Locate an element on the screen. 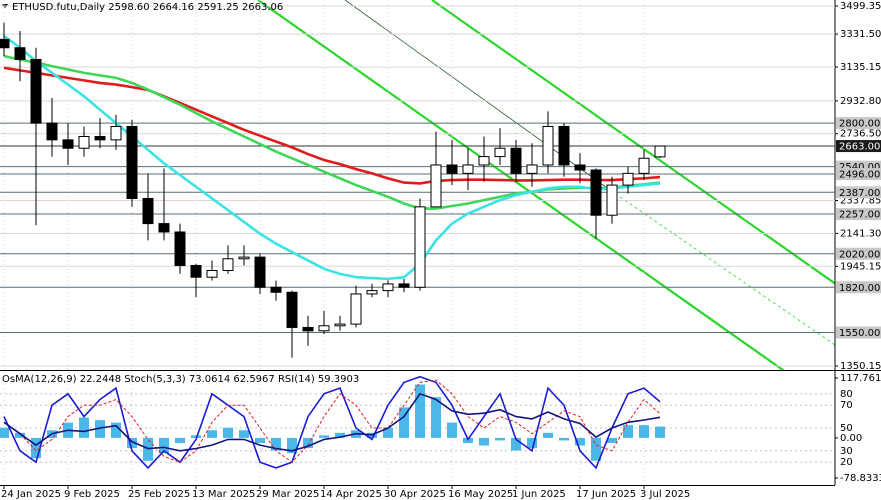 Image resolution: width=881 pixels, height=500 pixels. x-tick-label: 16 May 2025 is located at coordinates (480, 494).